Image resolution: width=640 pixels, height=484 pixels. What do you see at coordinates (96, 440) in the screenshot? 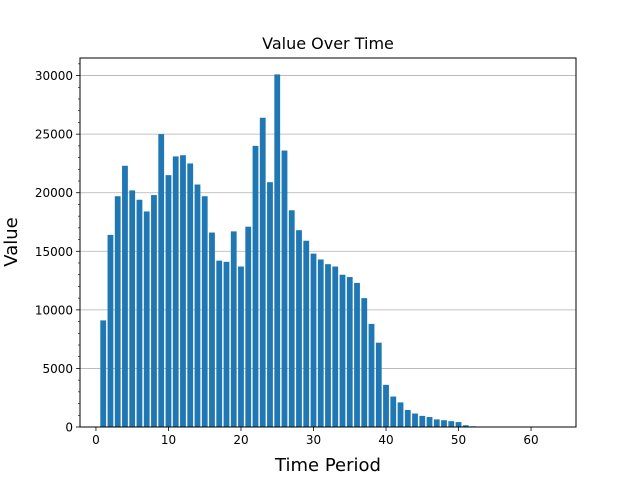
I see `x-tick-label: 0` at bounding box center [96, 440].